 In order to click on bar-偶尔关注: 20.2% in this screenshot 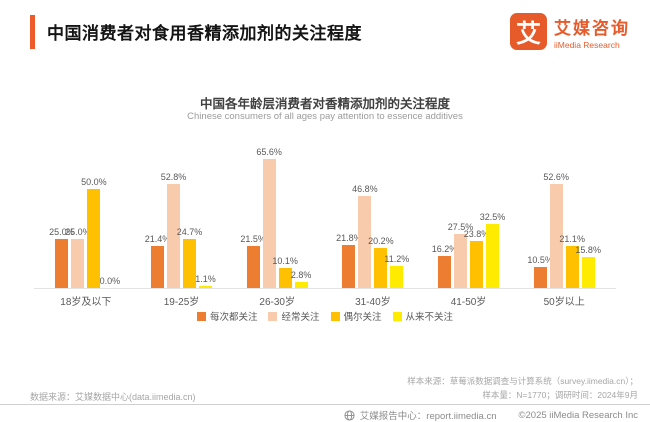, I will do `click(381, 262)`.